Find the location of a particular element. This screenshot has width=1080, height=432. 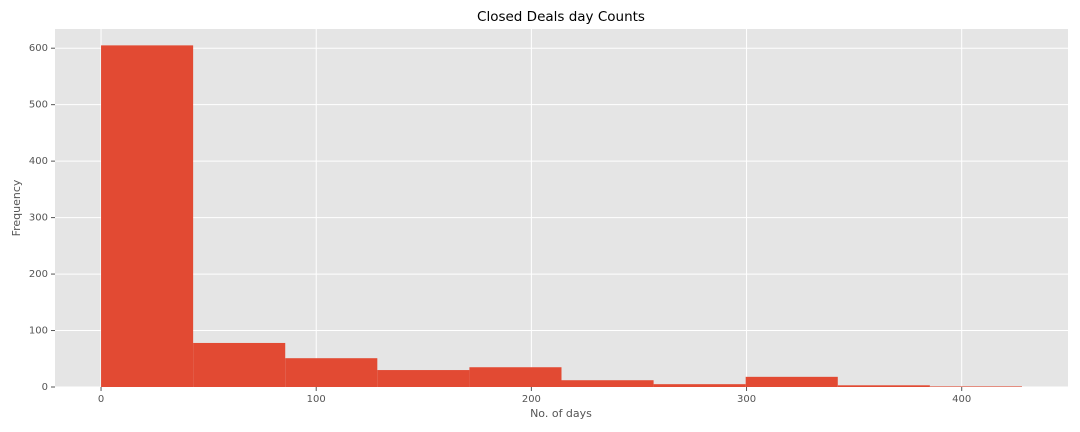

y-tick-label: 200 is located at coordinates (38, 274).